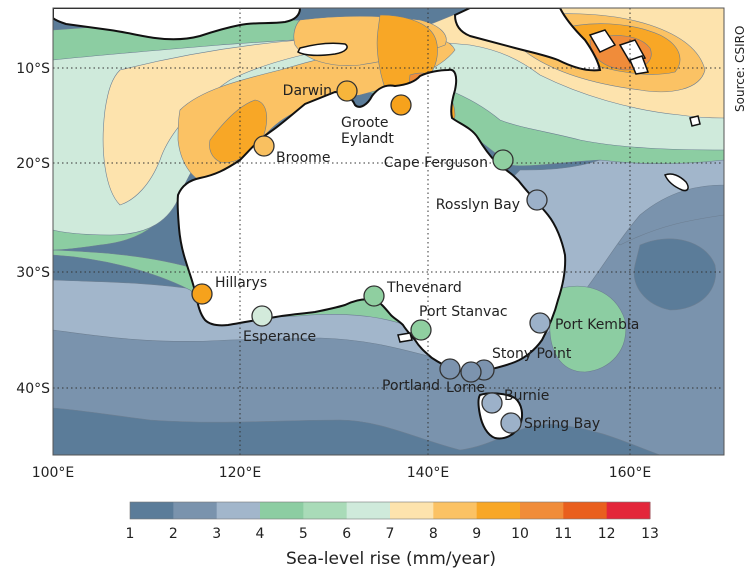  Describe the element at coordinates (650, 534) in the screenshot. I see `legend-tick-13: 13` at that location.